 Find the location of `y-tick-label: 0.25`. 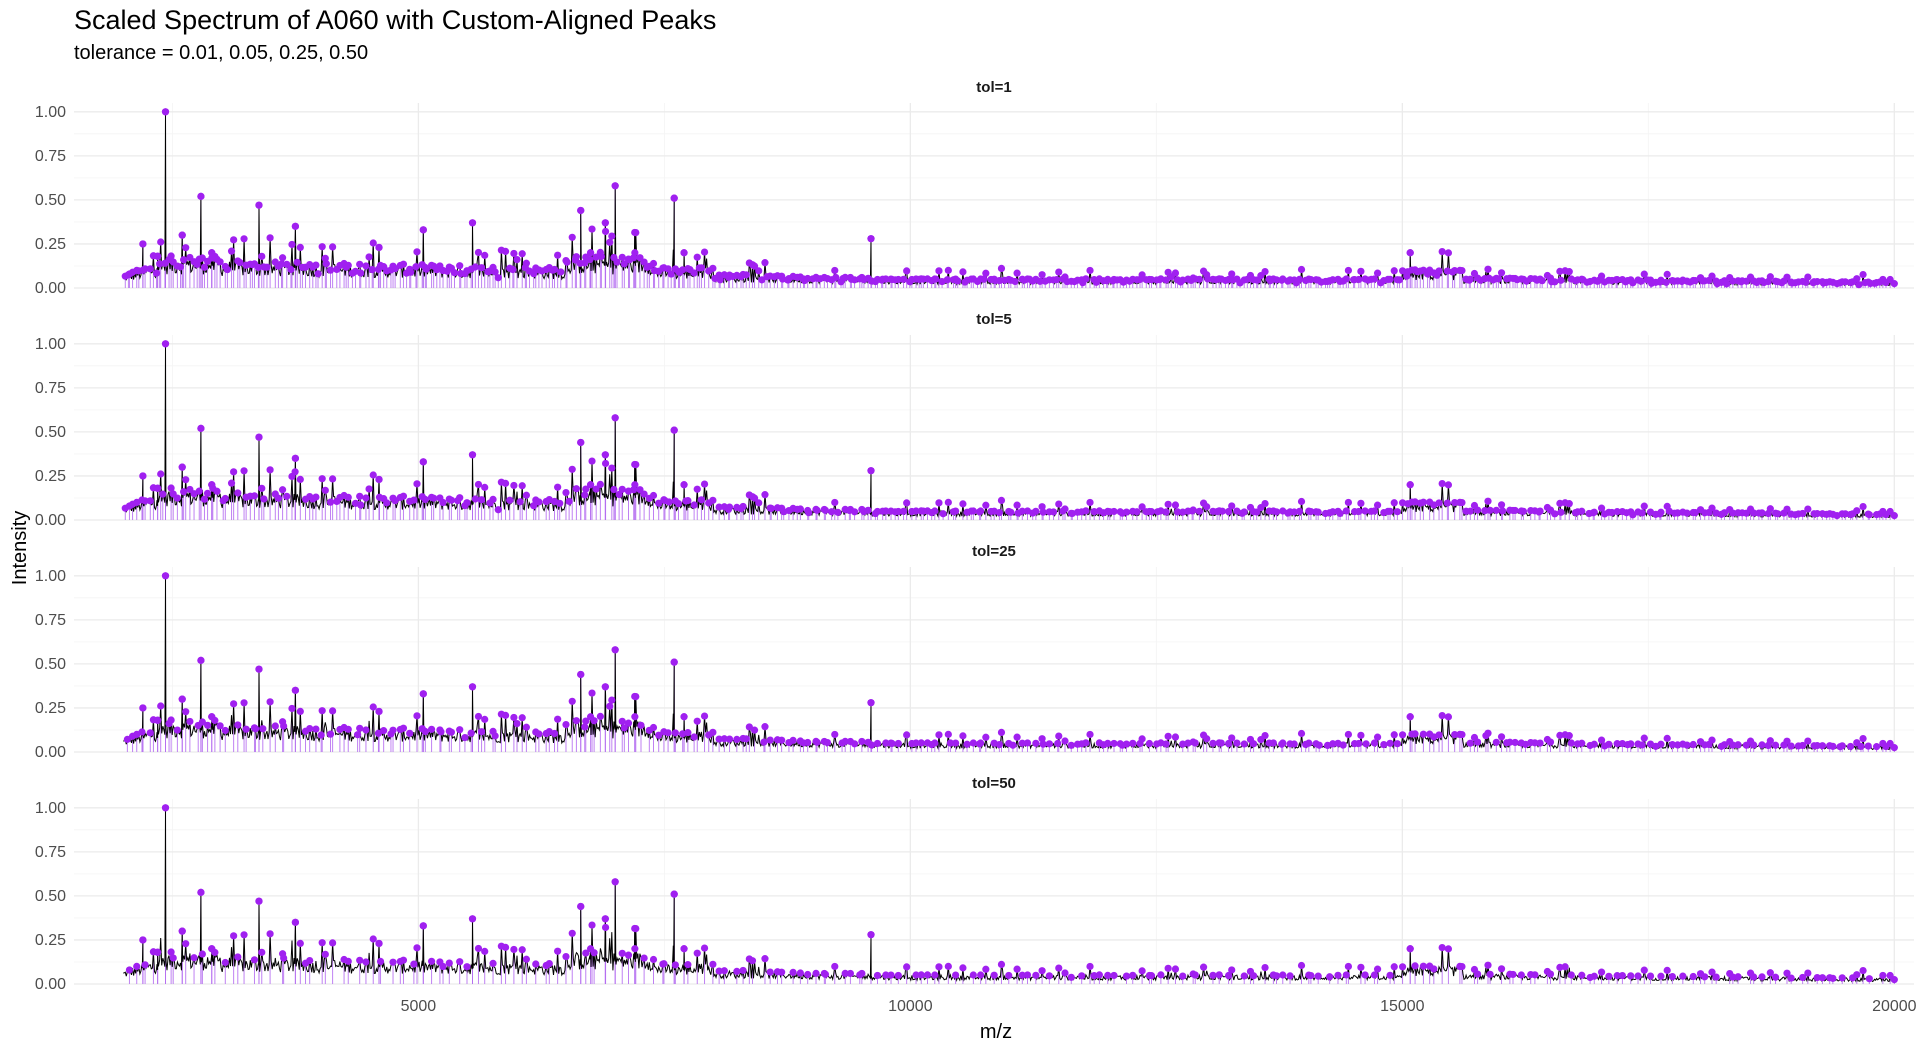

y-tick-label: 0.25 is located at coordinates (50, 244).